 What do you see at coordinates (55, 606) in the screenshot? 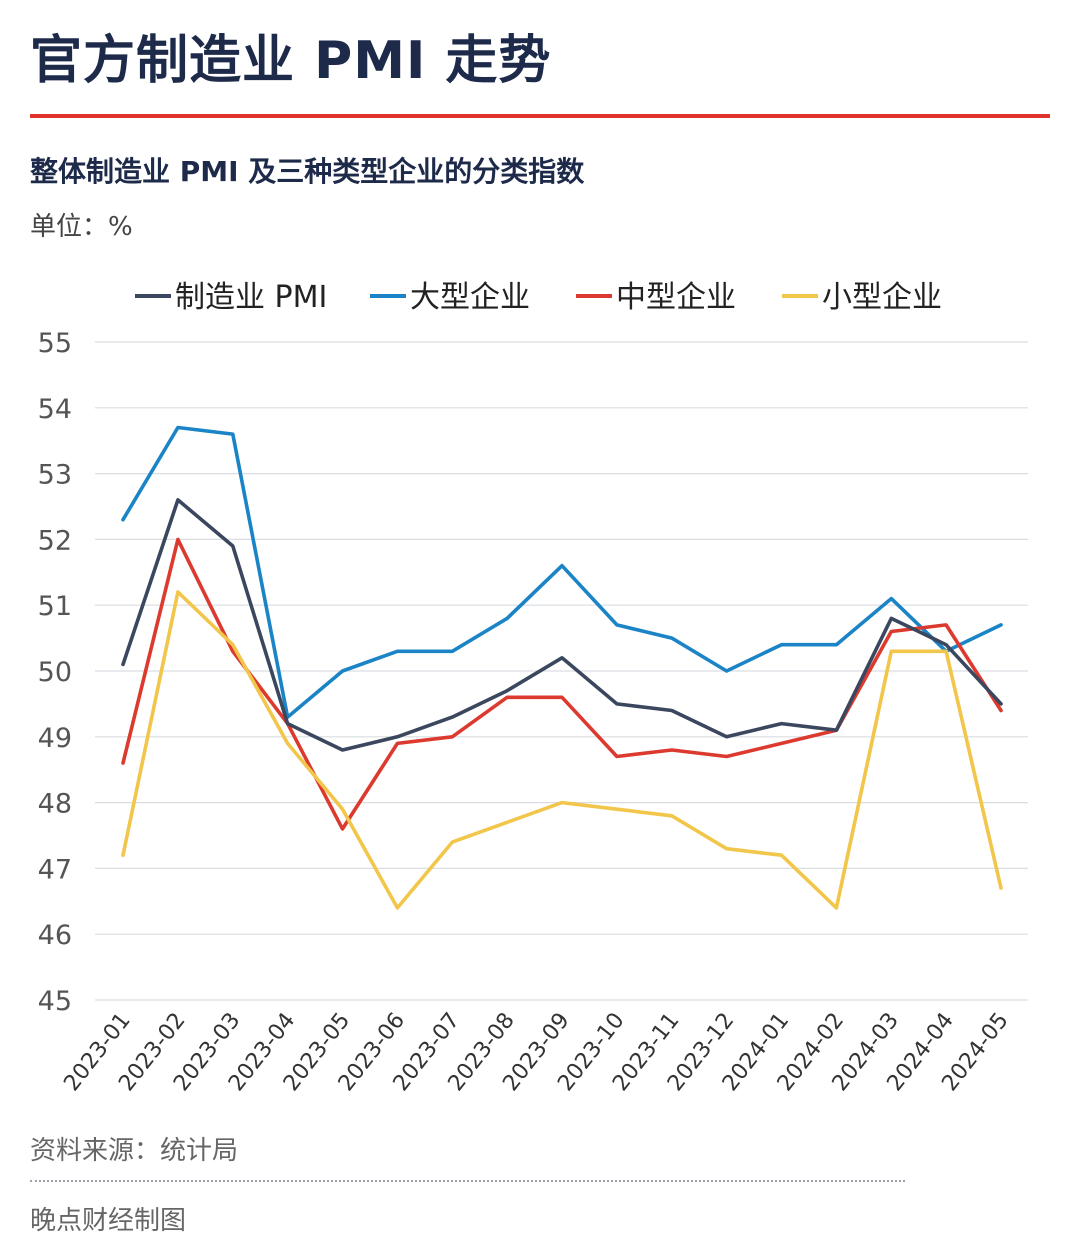
I see `y-tick-label: 51` at bounding box center [55, 606].